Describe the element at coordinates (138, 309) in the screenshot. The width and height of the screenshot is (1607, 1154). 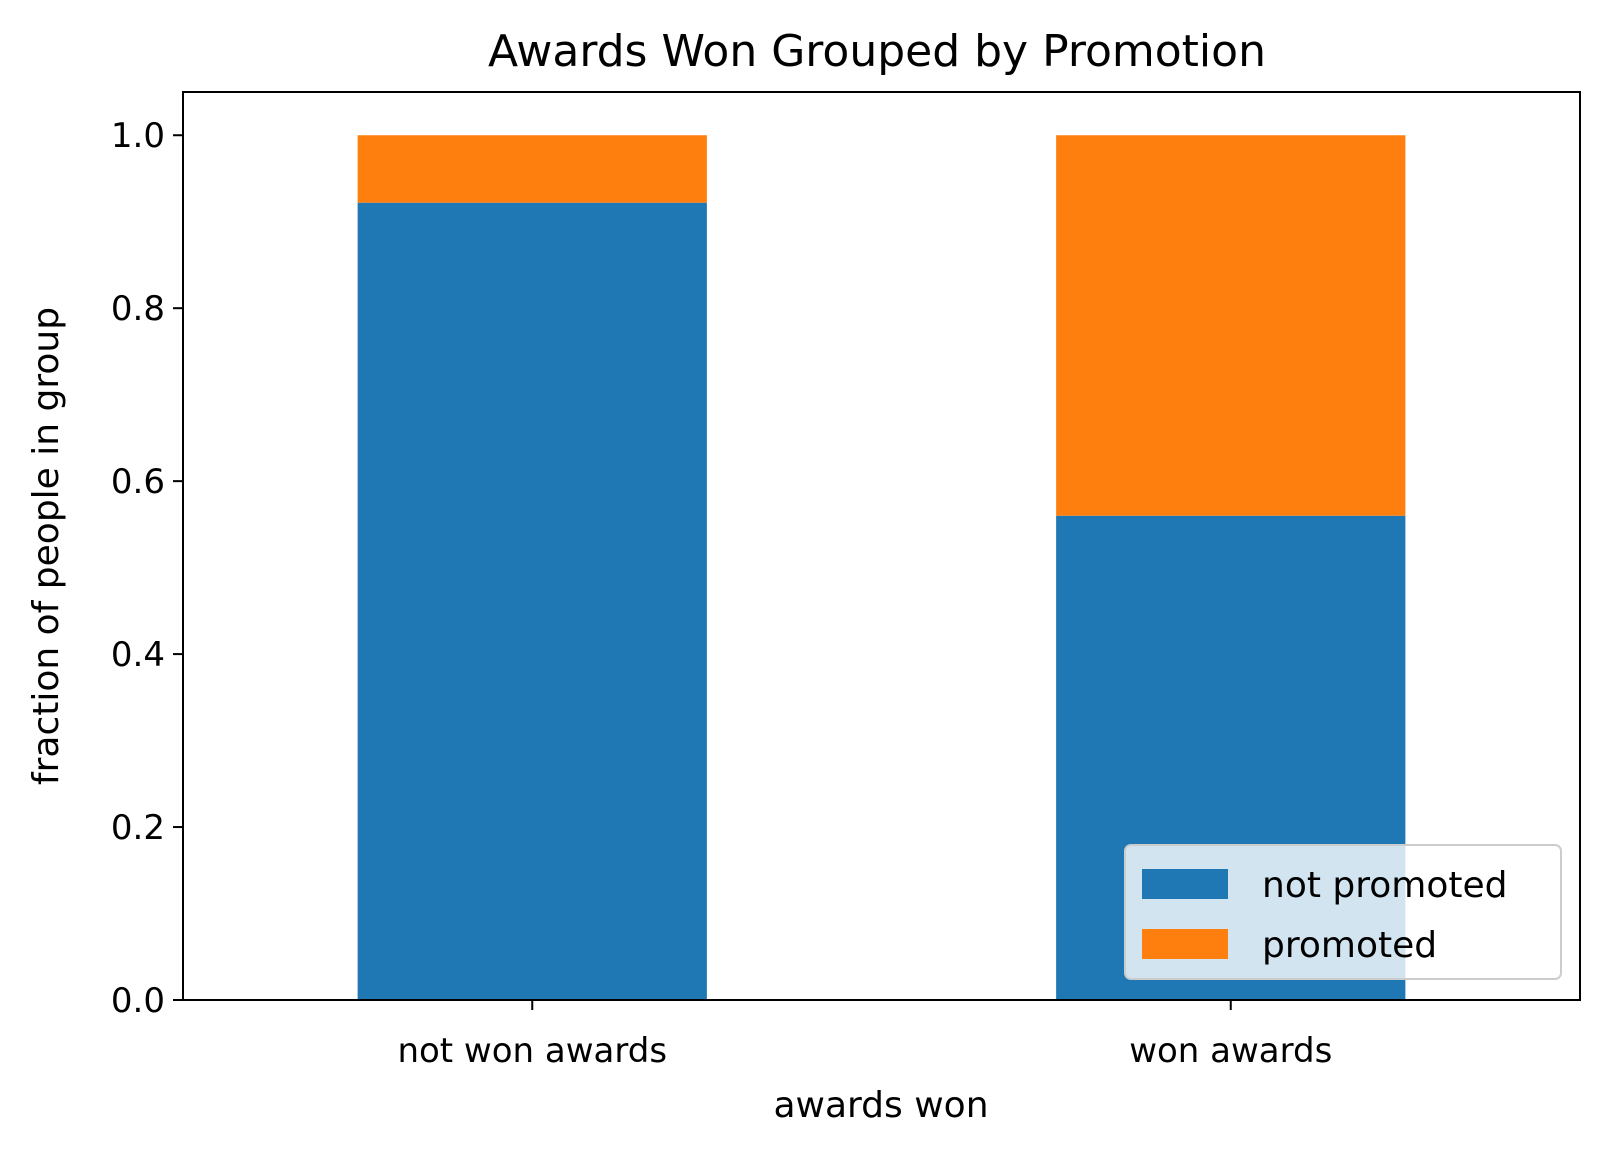
I see `y-tick-label: 0.8` at that location.